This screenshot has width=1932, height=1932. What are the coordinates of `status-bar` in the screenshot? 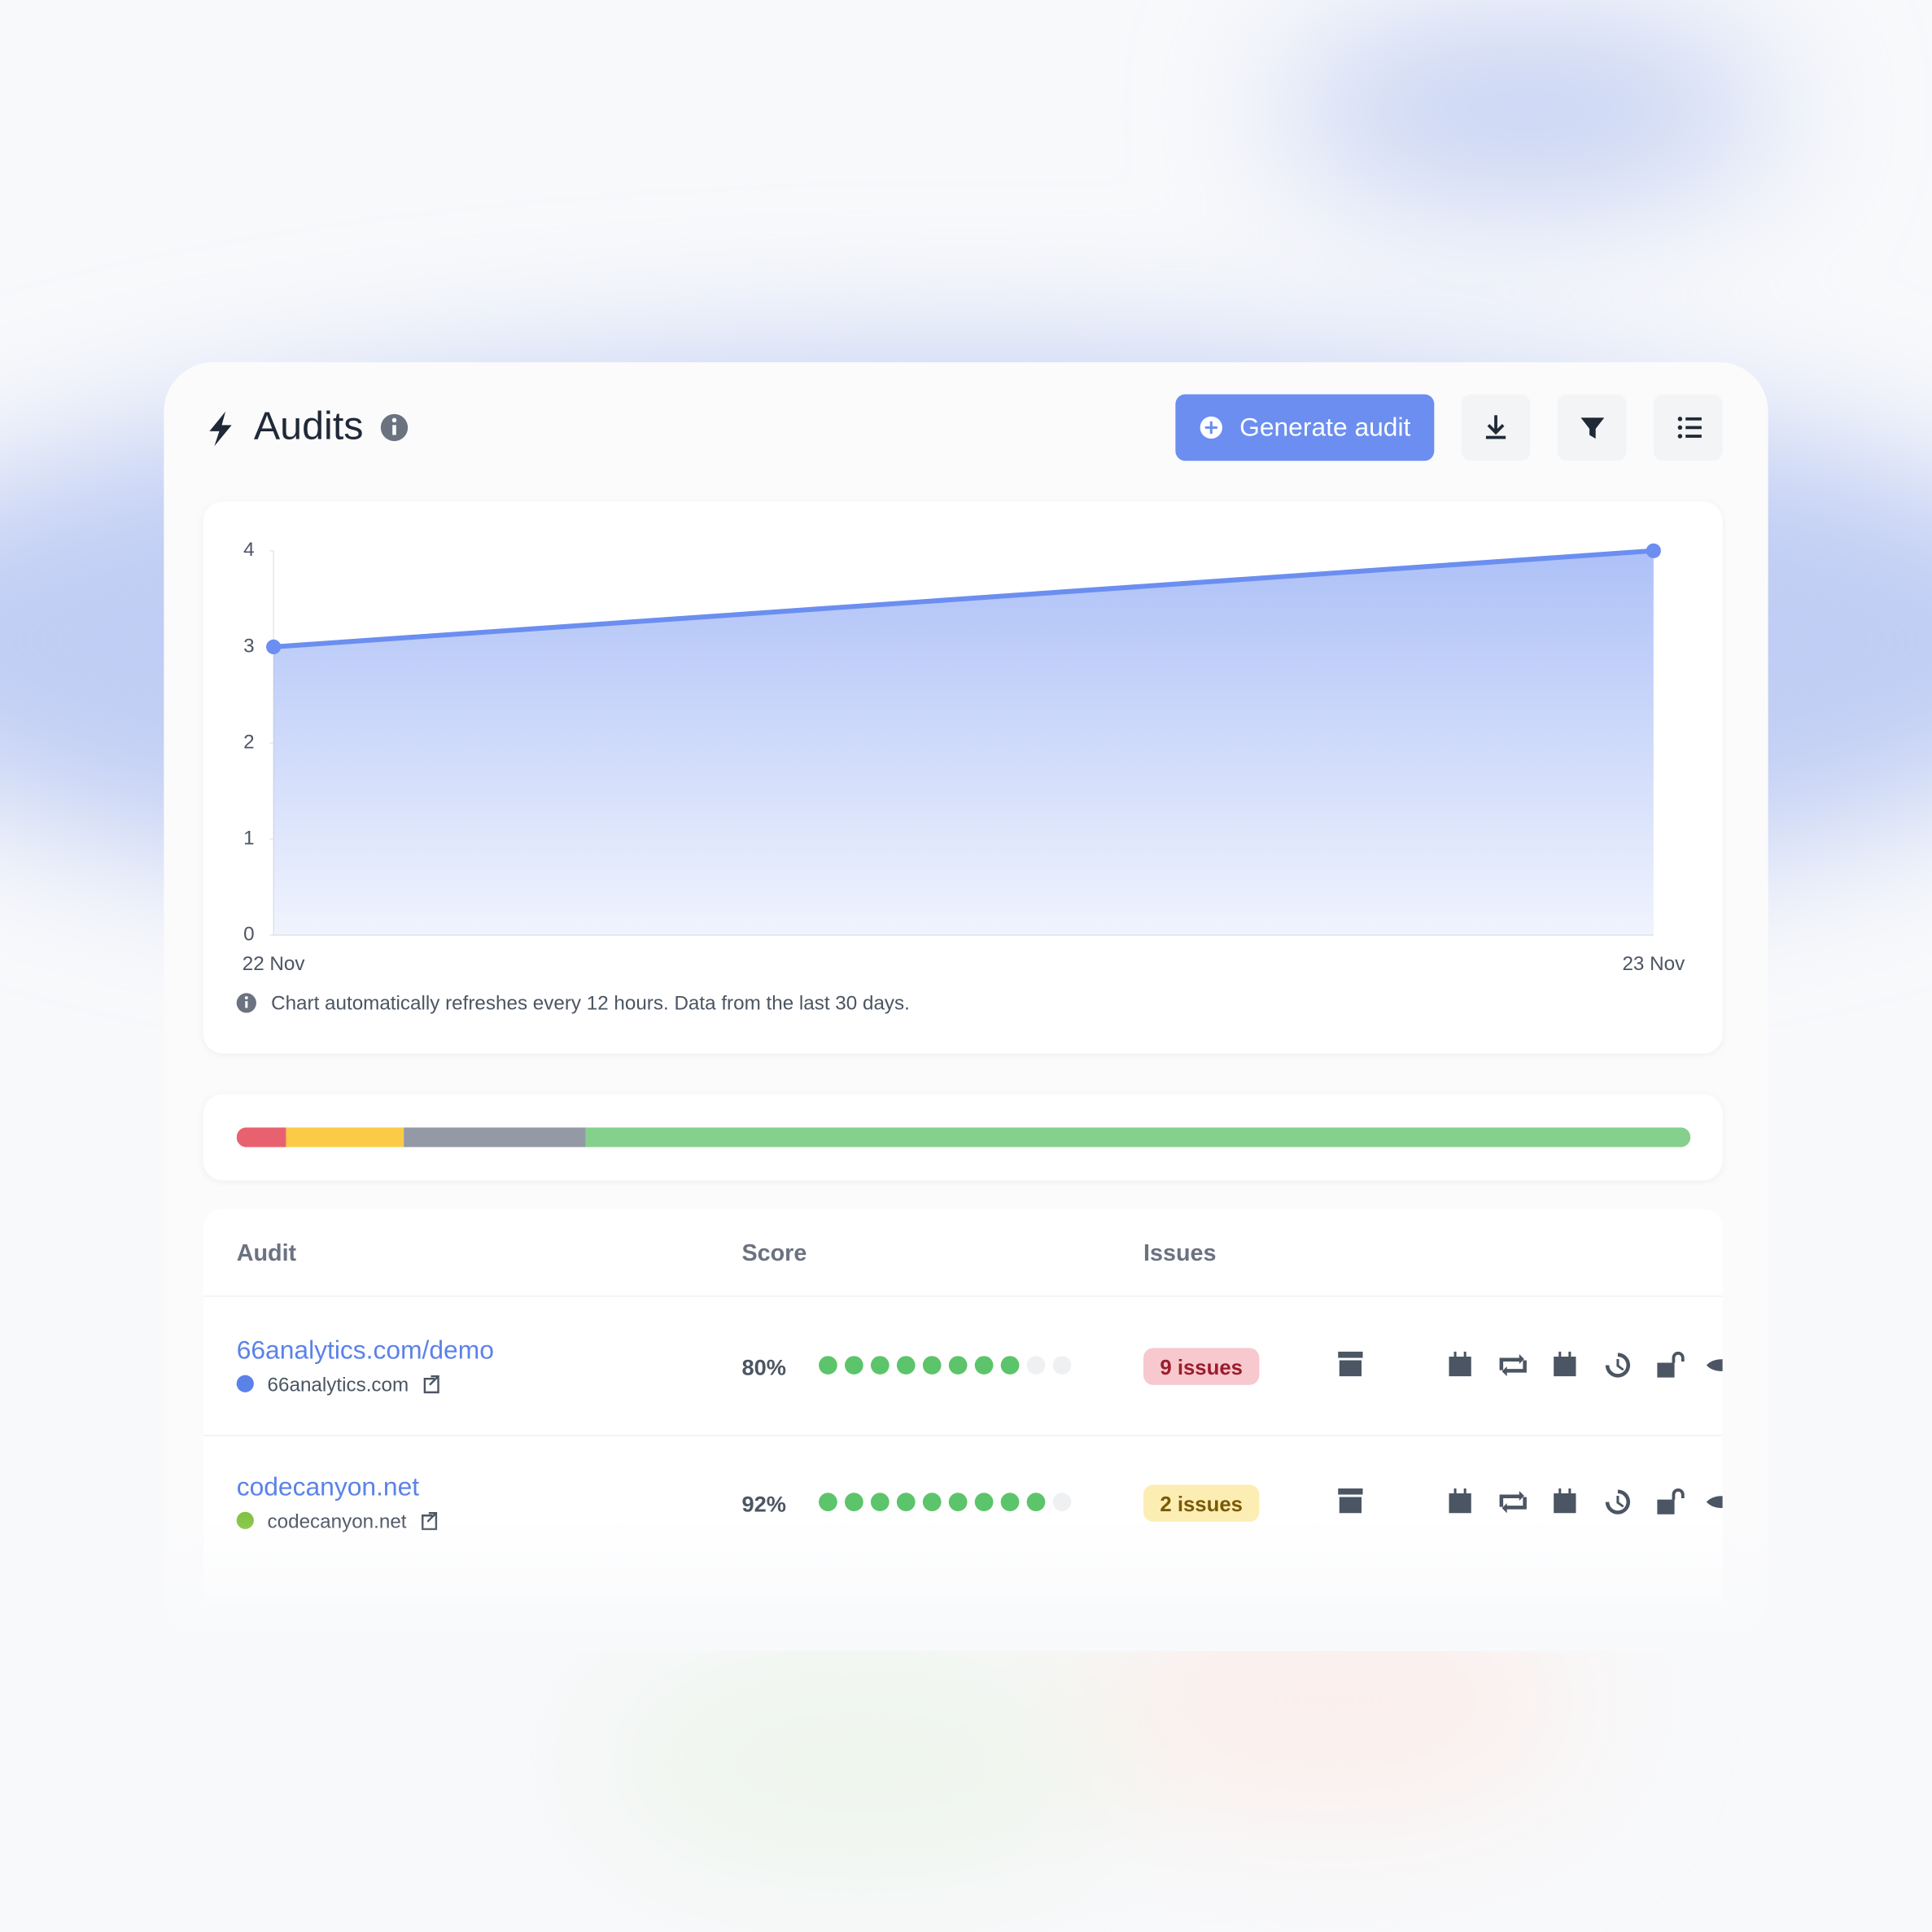 It's located at (964, 1137).